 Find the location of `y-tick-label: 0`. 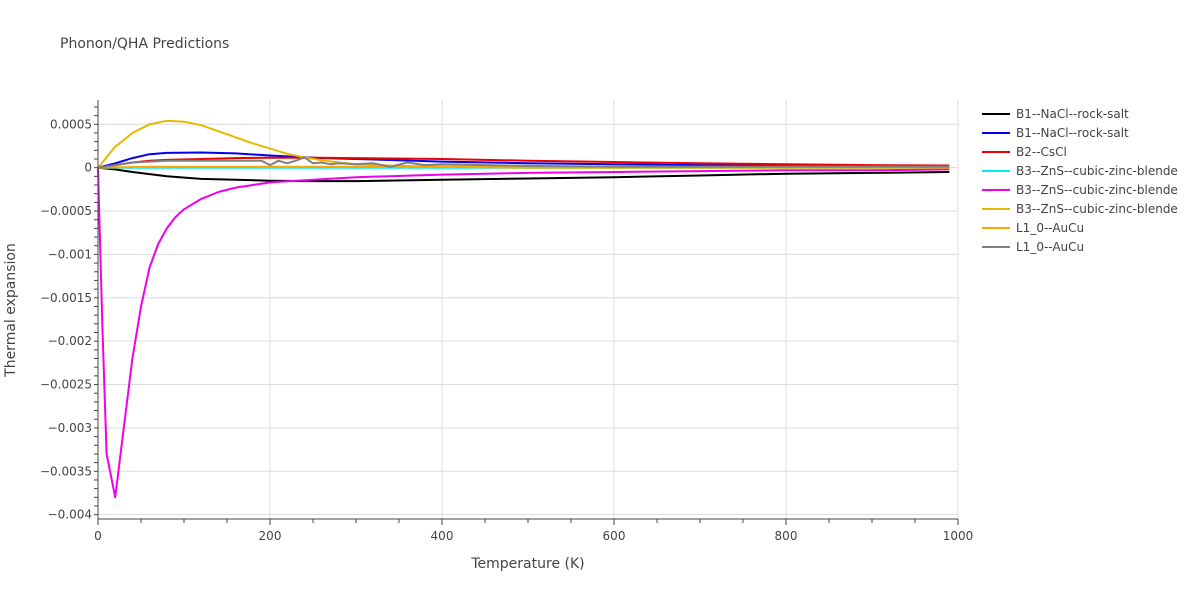

y-tick-label: 0 is located at coordinates (88, 168).